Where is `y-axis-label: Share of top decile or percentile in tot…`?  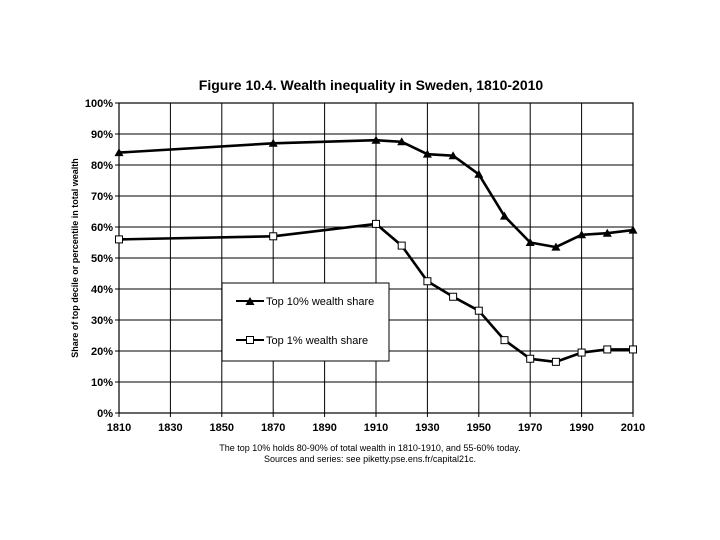 y-axis-label: Share of top decile or percentile in tot… is located at coordinates (75, 258).